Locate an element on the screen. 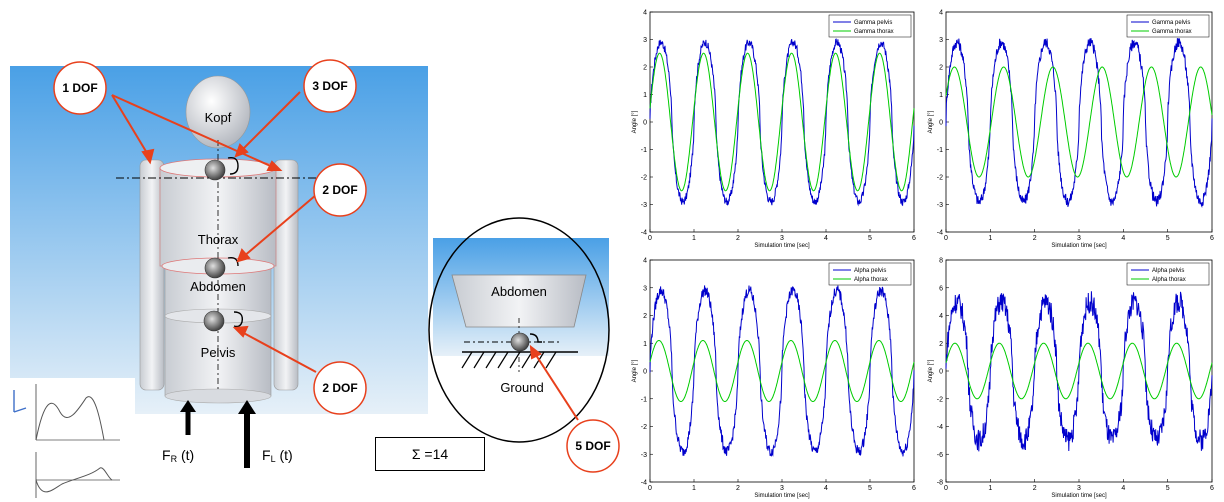 The image size is (1224, 502). label-pelvis: Pelvis is located at coordinates (218, 352).